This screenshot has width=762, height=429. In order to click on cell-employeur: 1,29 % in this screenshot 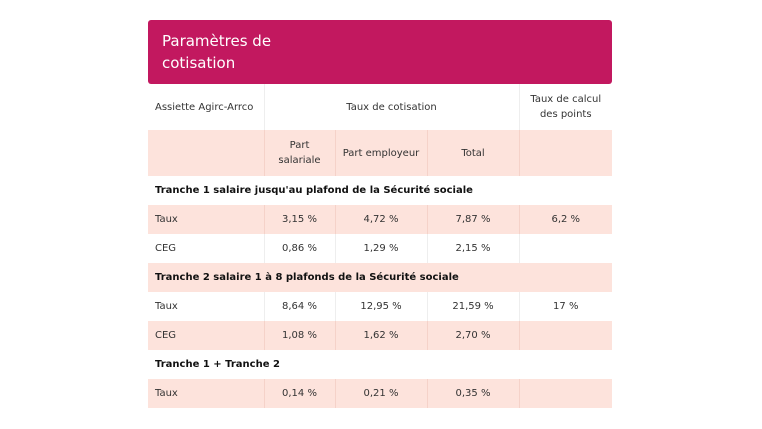, I will do `click(381, 248)`.